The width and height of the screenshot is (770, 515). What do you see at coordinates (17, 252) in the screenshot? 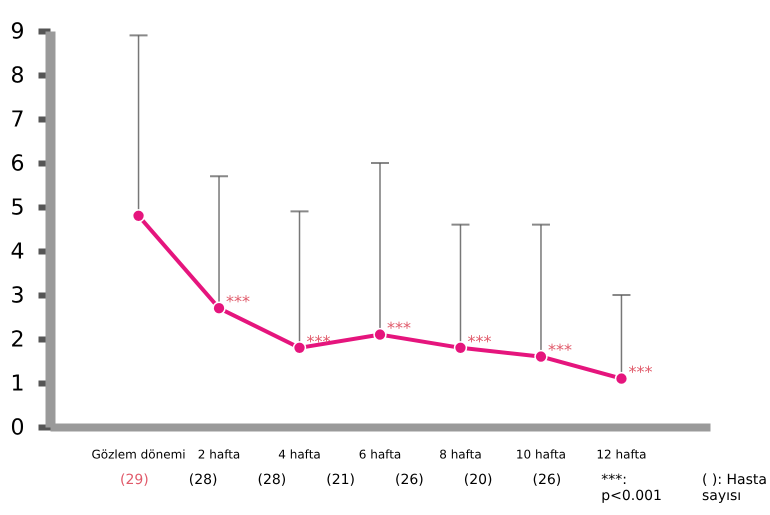
I see `y-tick-label: 4` at bounding box center [17, 252].